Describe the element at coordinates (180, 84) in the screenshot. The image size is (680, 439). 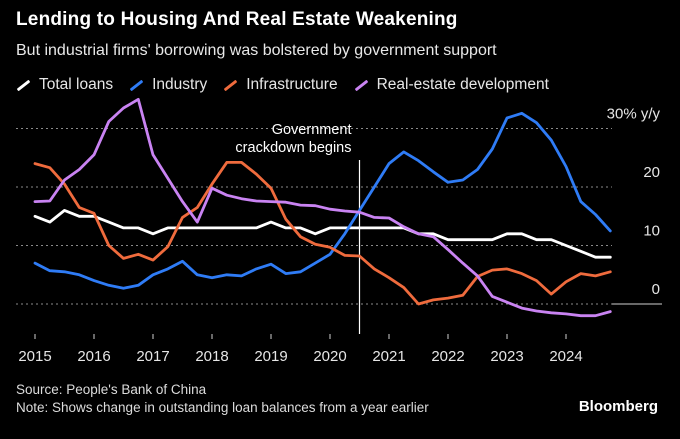
I see `legend-label-industry: Industry` at that location.